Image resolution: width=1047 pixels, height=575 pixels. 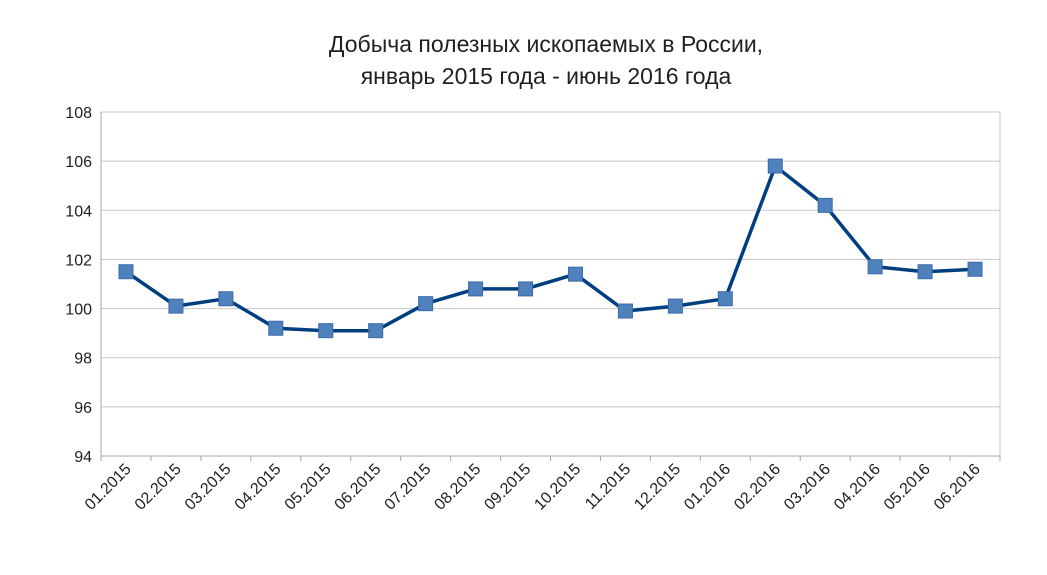 What do you see at coordinates (457, 487) in the screenshot?
I see `x-tick-label: 08.2015` at bounding box center [457, 487].